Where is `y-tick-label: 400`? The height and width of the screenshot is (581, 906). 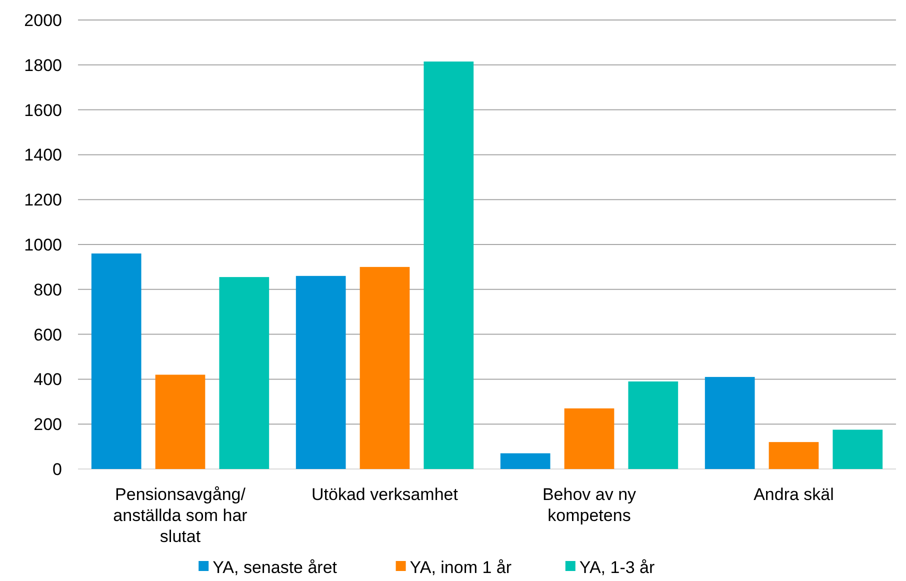 y-tick-label: 400 is located at coordinates (48, 380).